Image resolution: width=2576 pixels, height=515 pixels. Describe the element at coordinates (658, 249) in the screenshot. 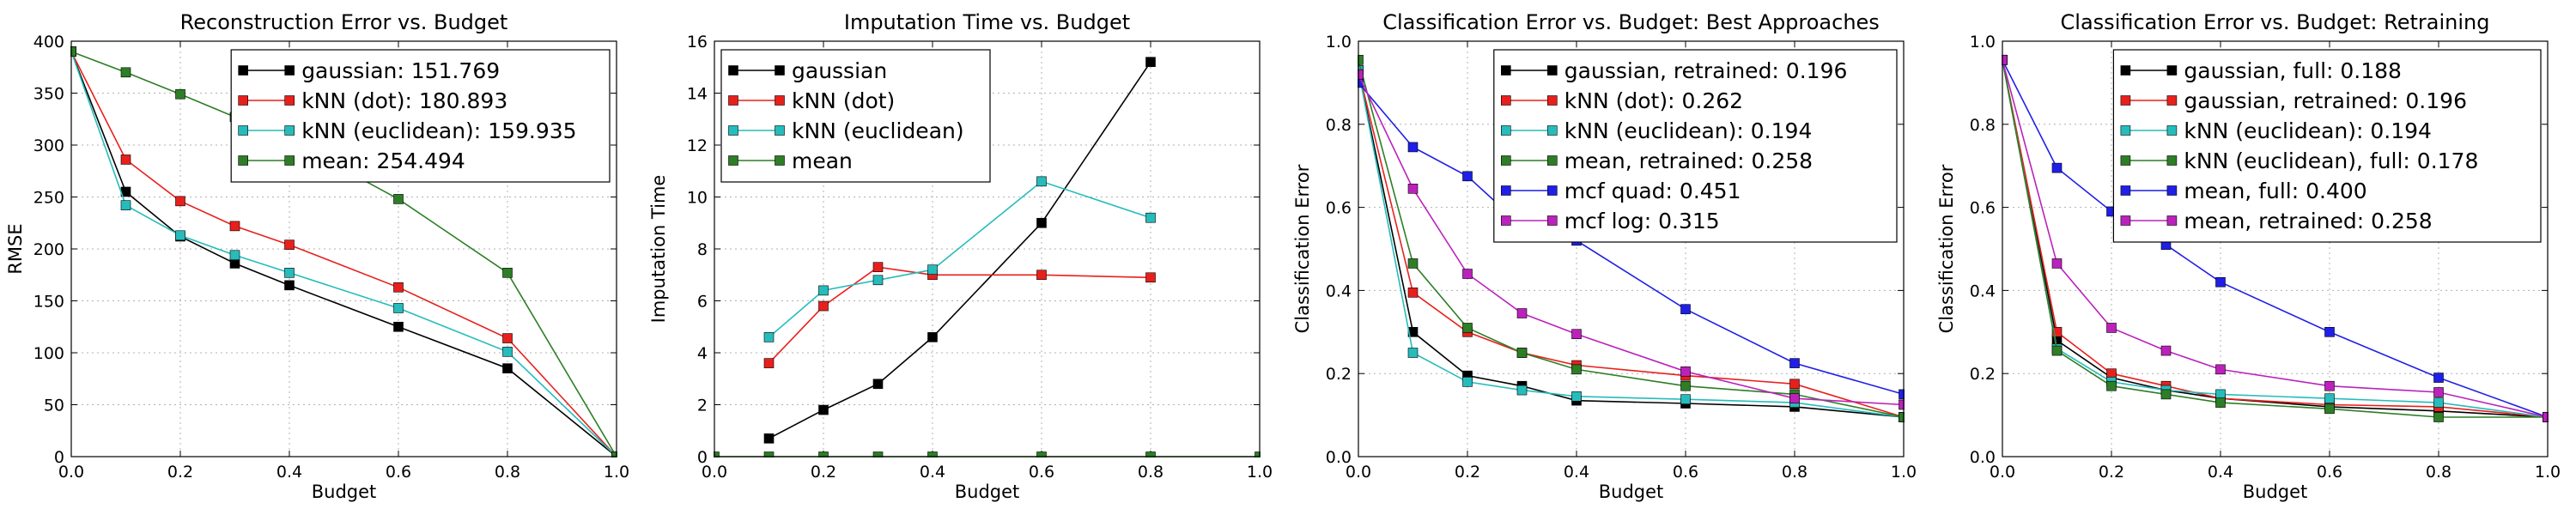

I see `y-axis-label: Imputation Time` at that location.